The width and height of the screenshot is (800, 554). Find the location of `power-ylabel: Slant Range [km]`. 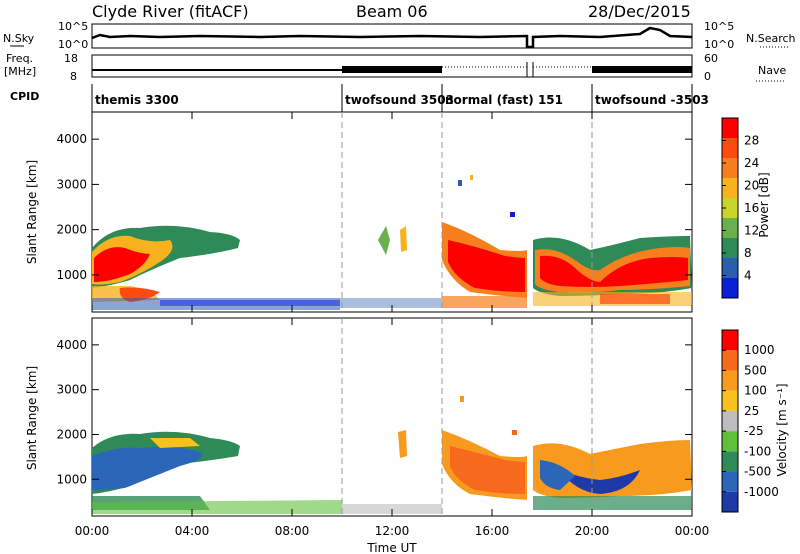

power-ylabel: Slant Range [km] is located at coordinates (32, 212).